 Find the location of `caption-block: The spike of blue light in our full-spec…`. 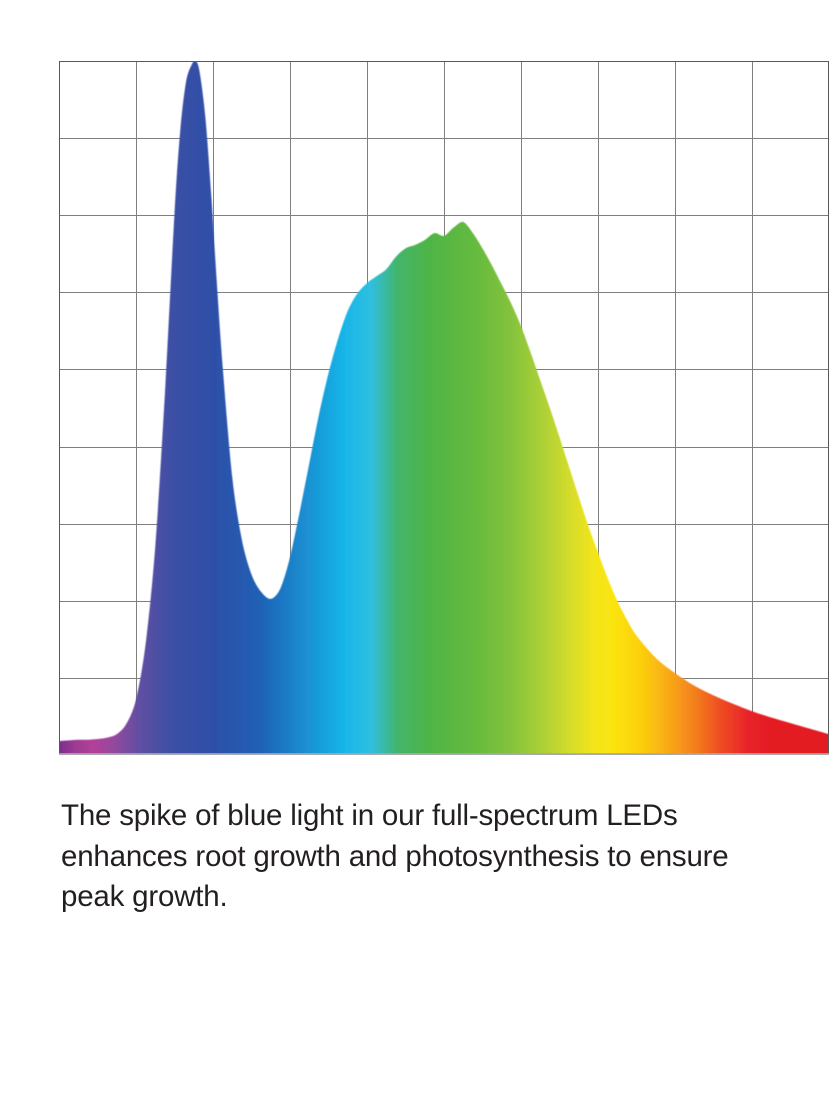

caption-block: The spike of blue light in our full-spec… is located at coordinates (426, 857).